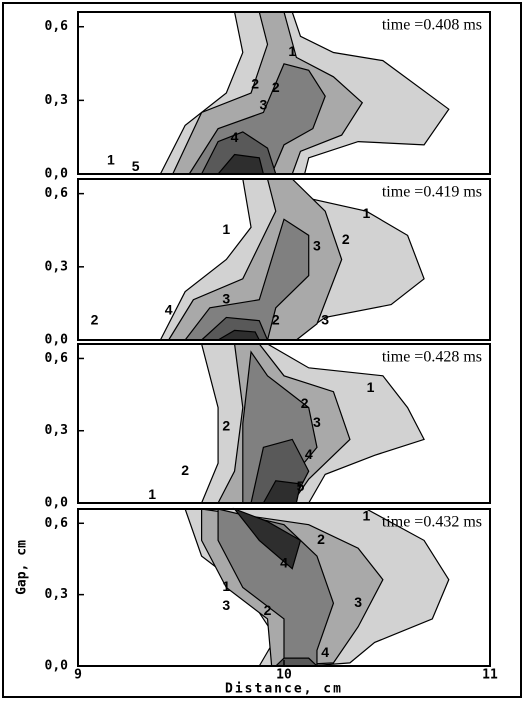 The width and height of the screenshot is (526, 701). I want to click on y-axis-label: Gap, cm, so click(22, 567).